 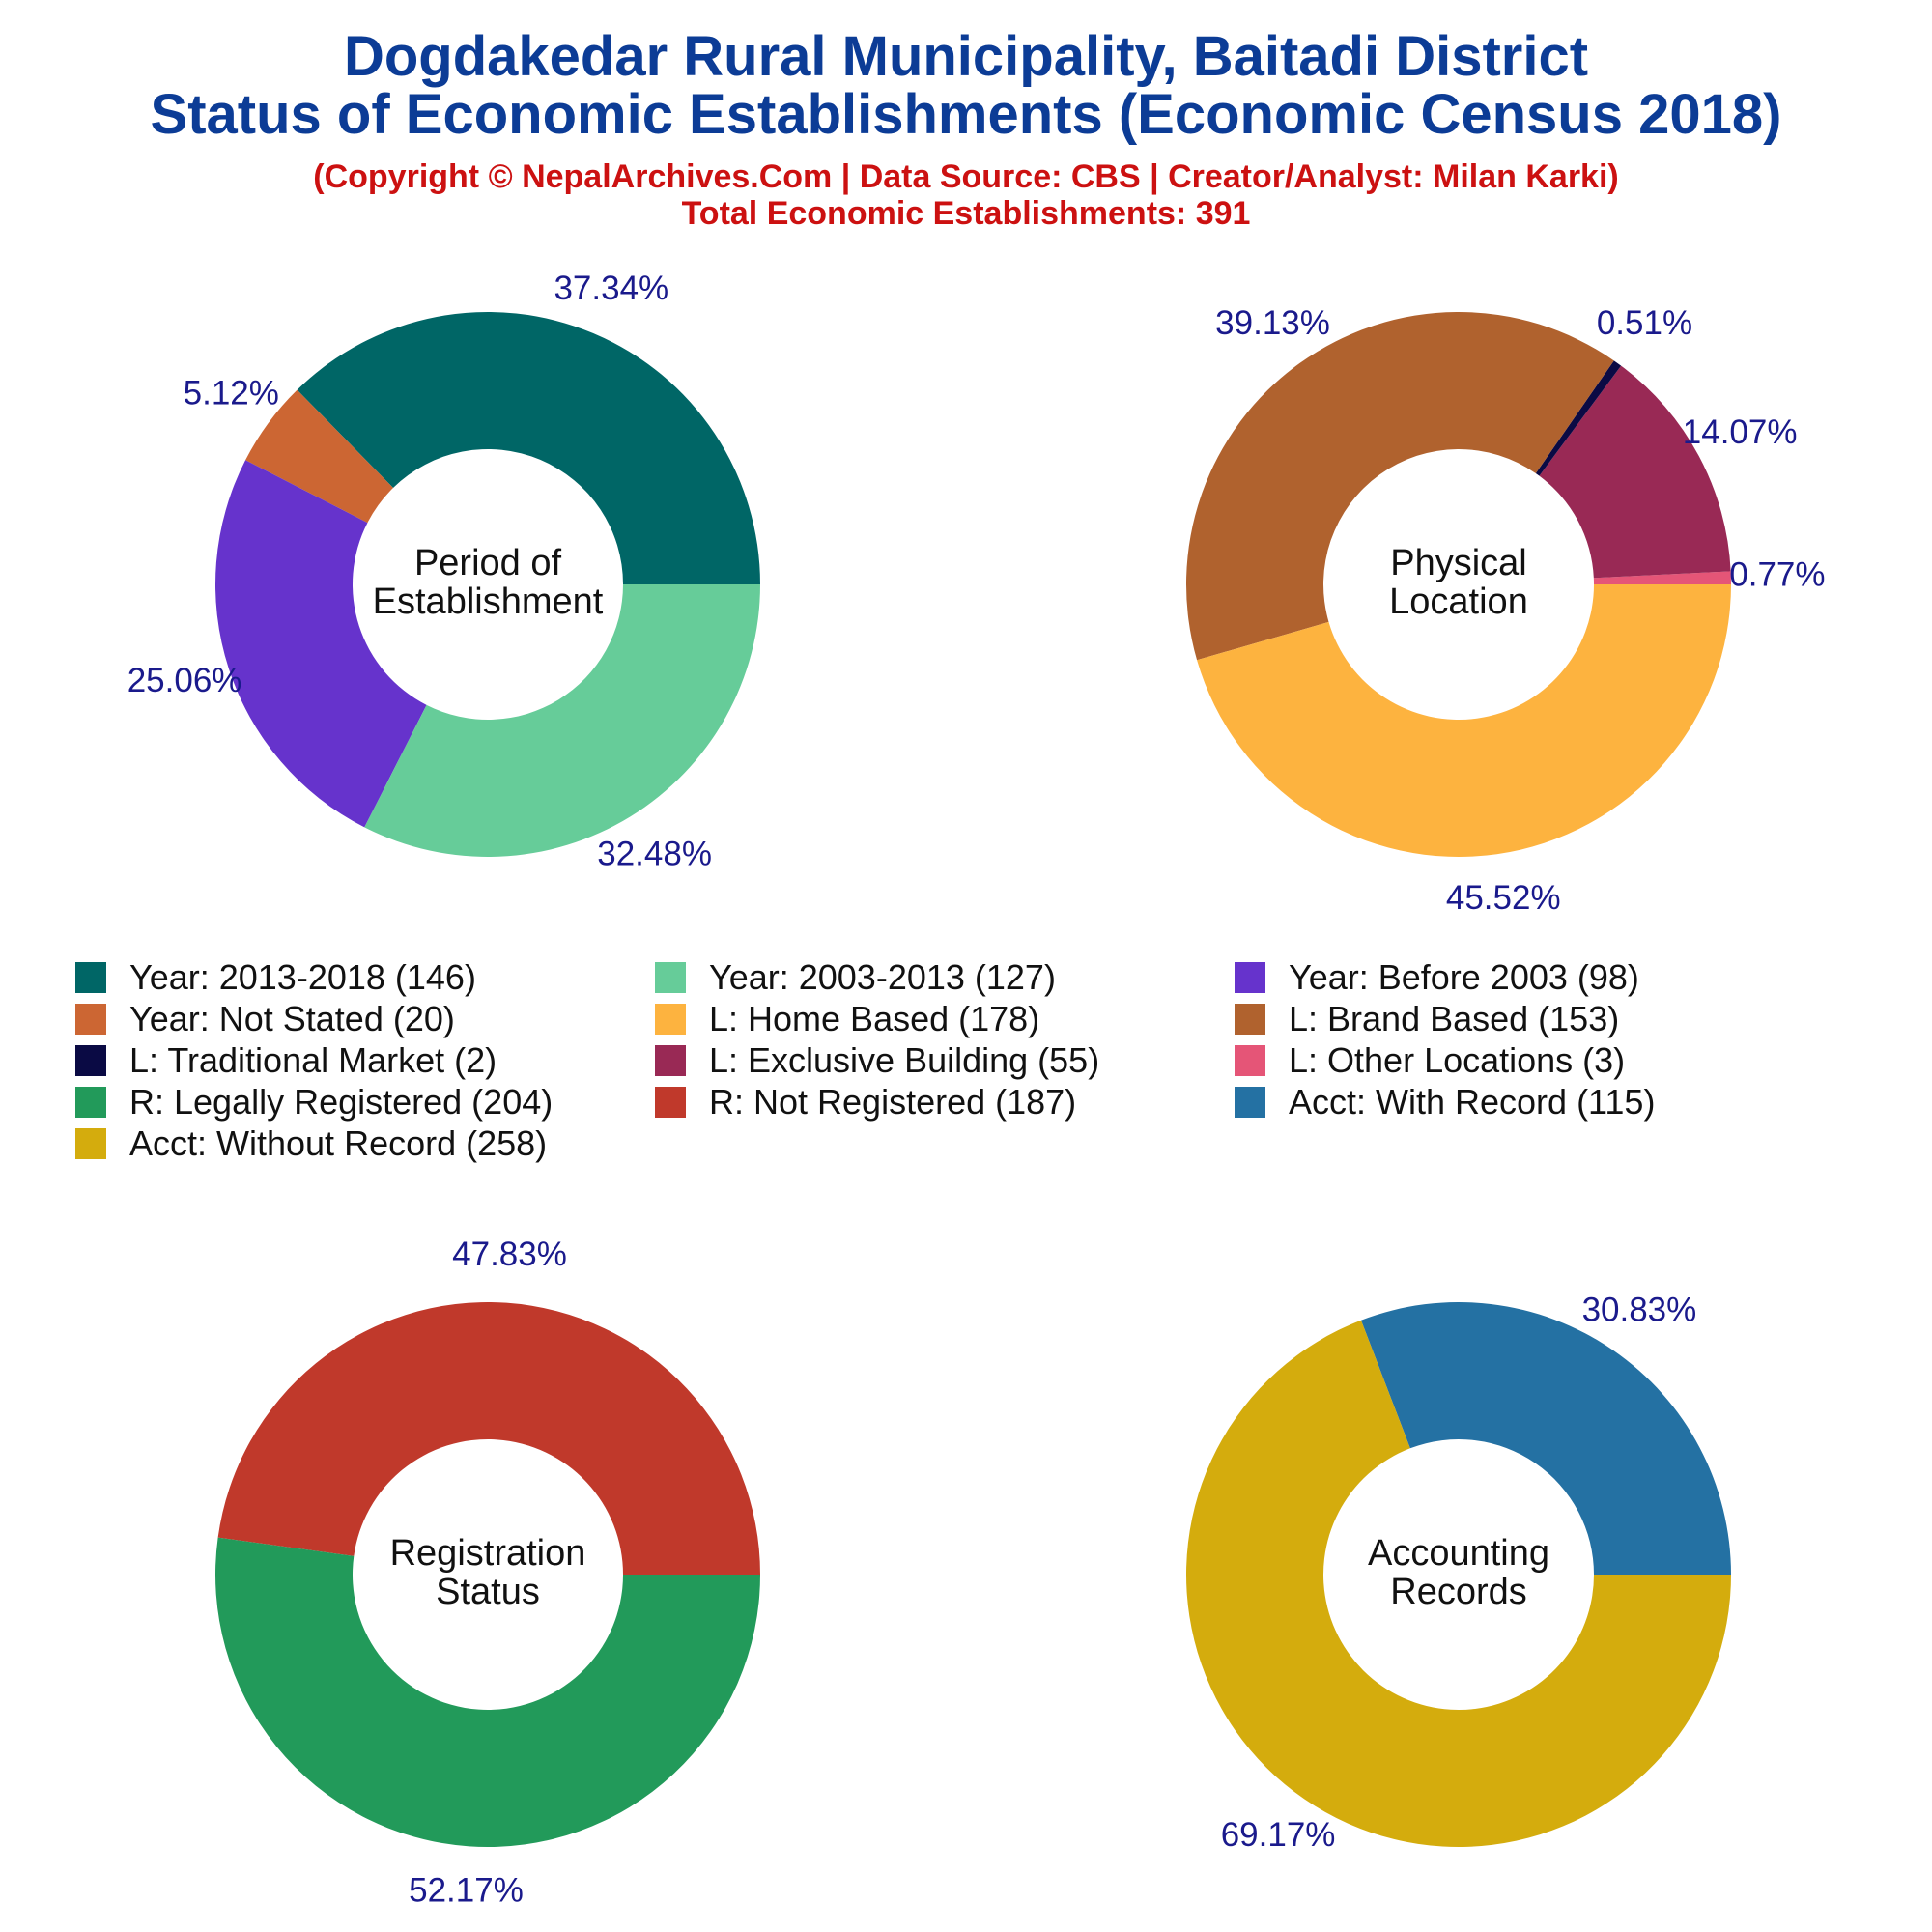 What do you see at coordinates (1464, 977) in the screenshot?
I see `legend-label: Year: Before 2003 (98)` at bounding box center [1464, 977].